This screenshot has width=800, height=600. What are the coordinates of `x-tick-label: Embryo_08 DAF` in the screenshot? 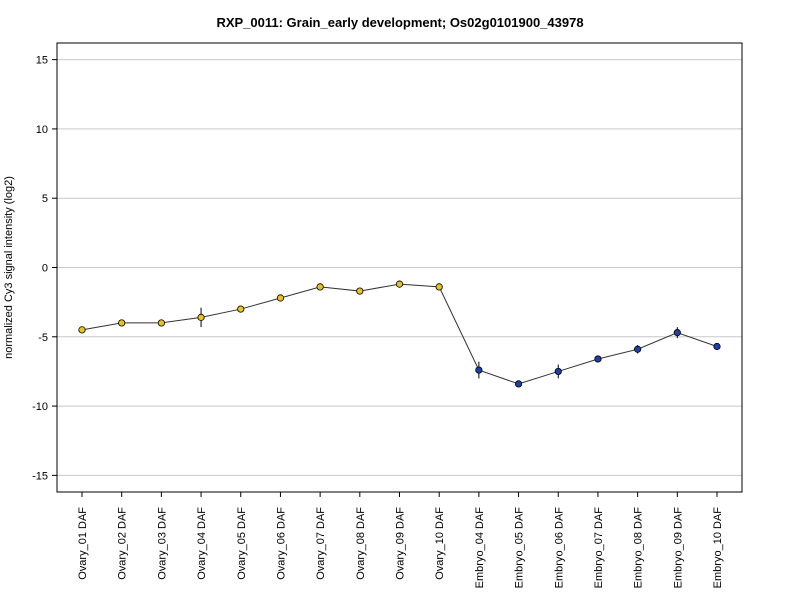 It's located at (639, 548).